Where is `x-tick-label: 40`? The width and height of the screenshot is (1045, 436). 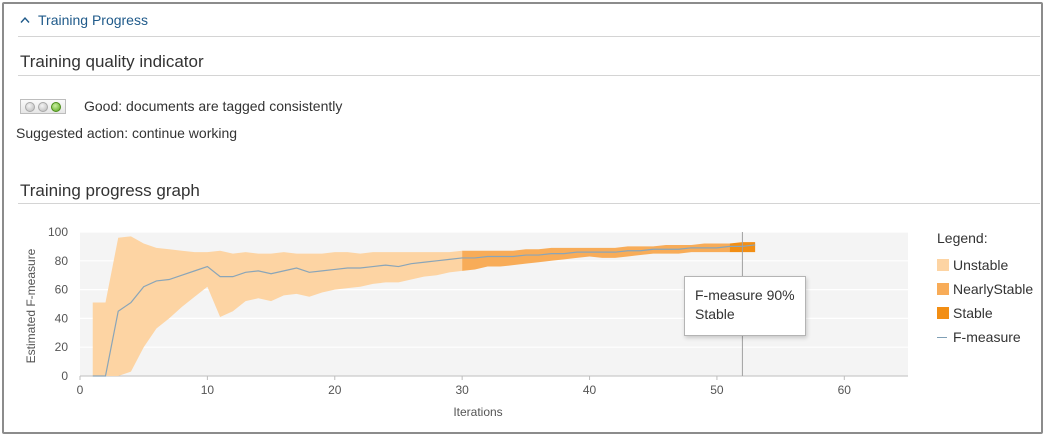
x-tick-label: 40 is located at coordinates (590, 390).